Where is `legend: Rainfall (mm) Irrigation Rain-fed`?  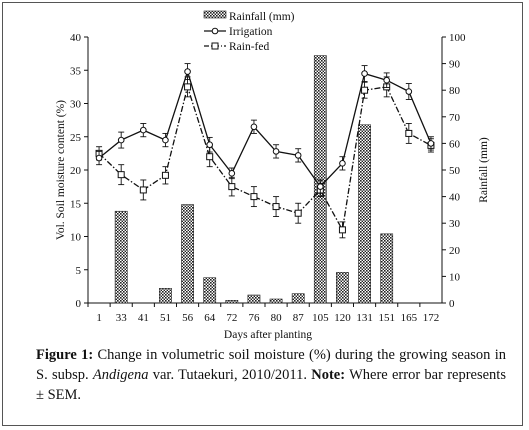 legend: Rainfall (mm) Irrigation Rain-fed is located at coordinates (249, 31).